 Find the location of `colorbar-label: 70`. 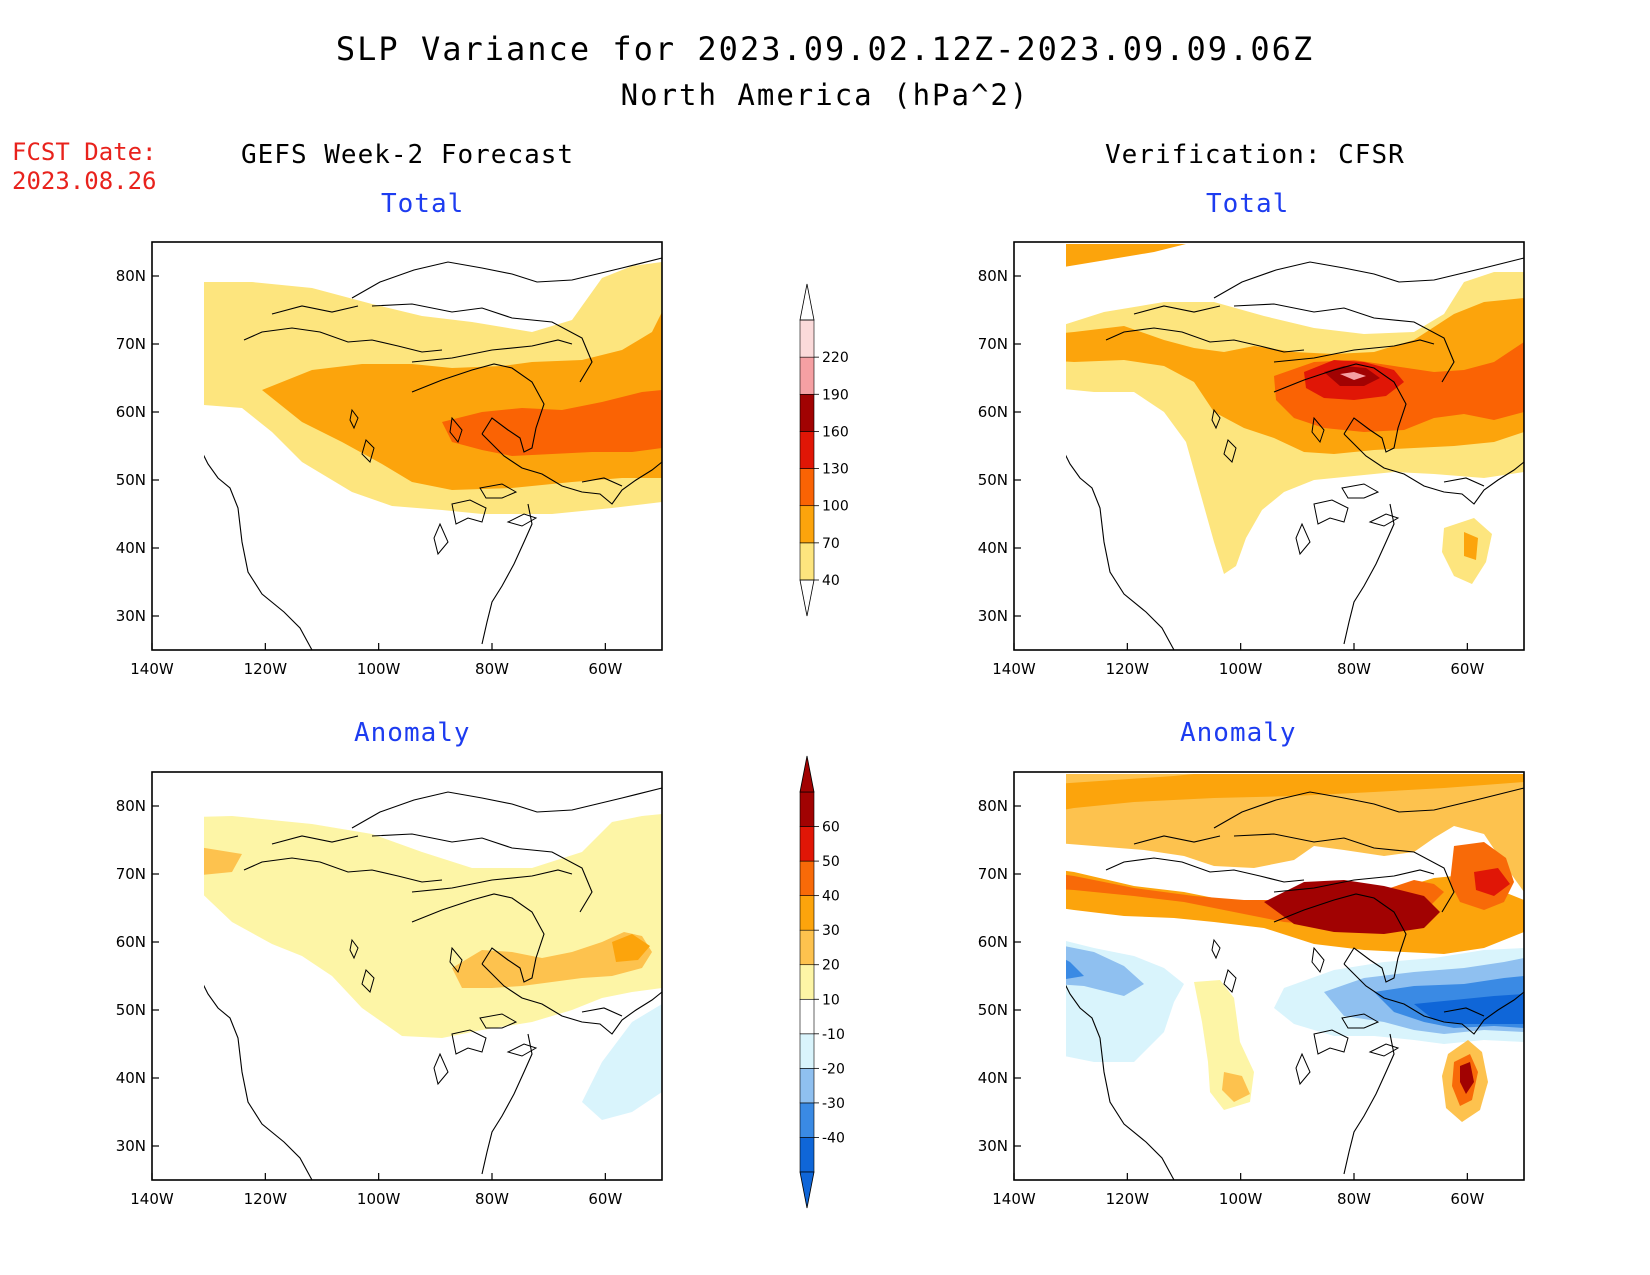

colorbar-label: 70 is located at coordinates (831, 544).